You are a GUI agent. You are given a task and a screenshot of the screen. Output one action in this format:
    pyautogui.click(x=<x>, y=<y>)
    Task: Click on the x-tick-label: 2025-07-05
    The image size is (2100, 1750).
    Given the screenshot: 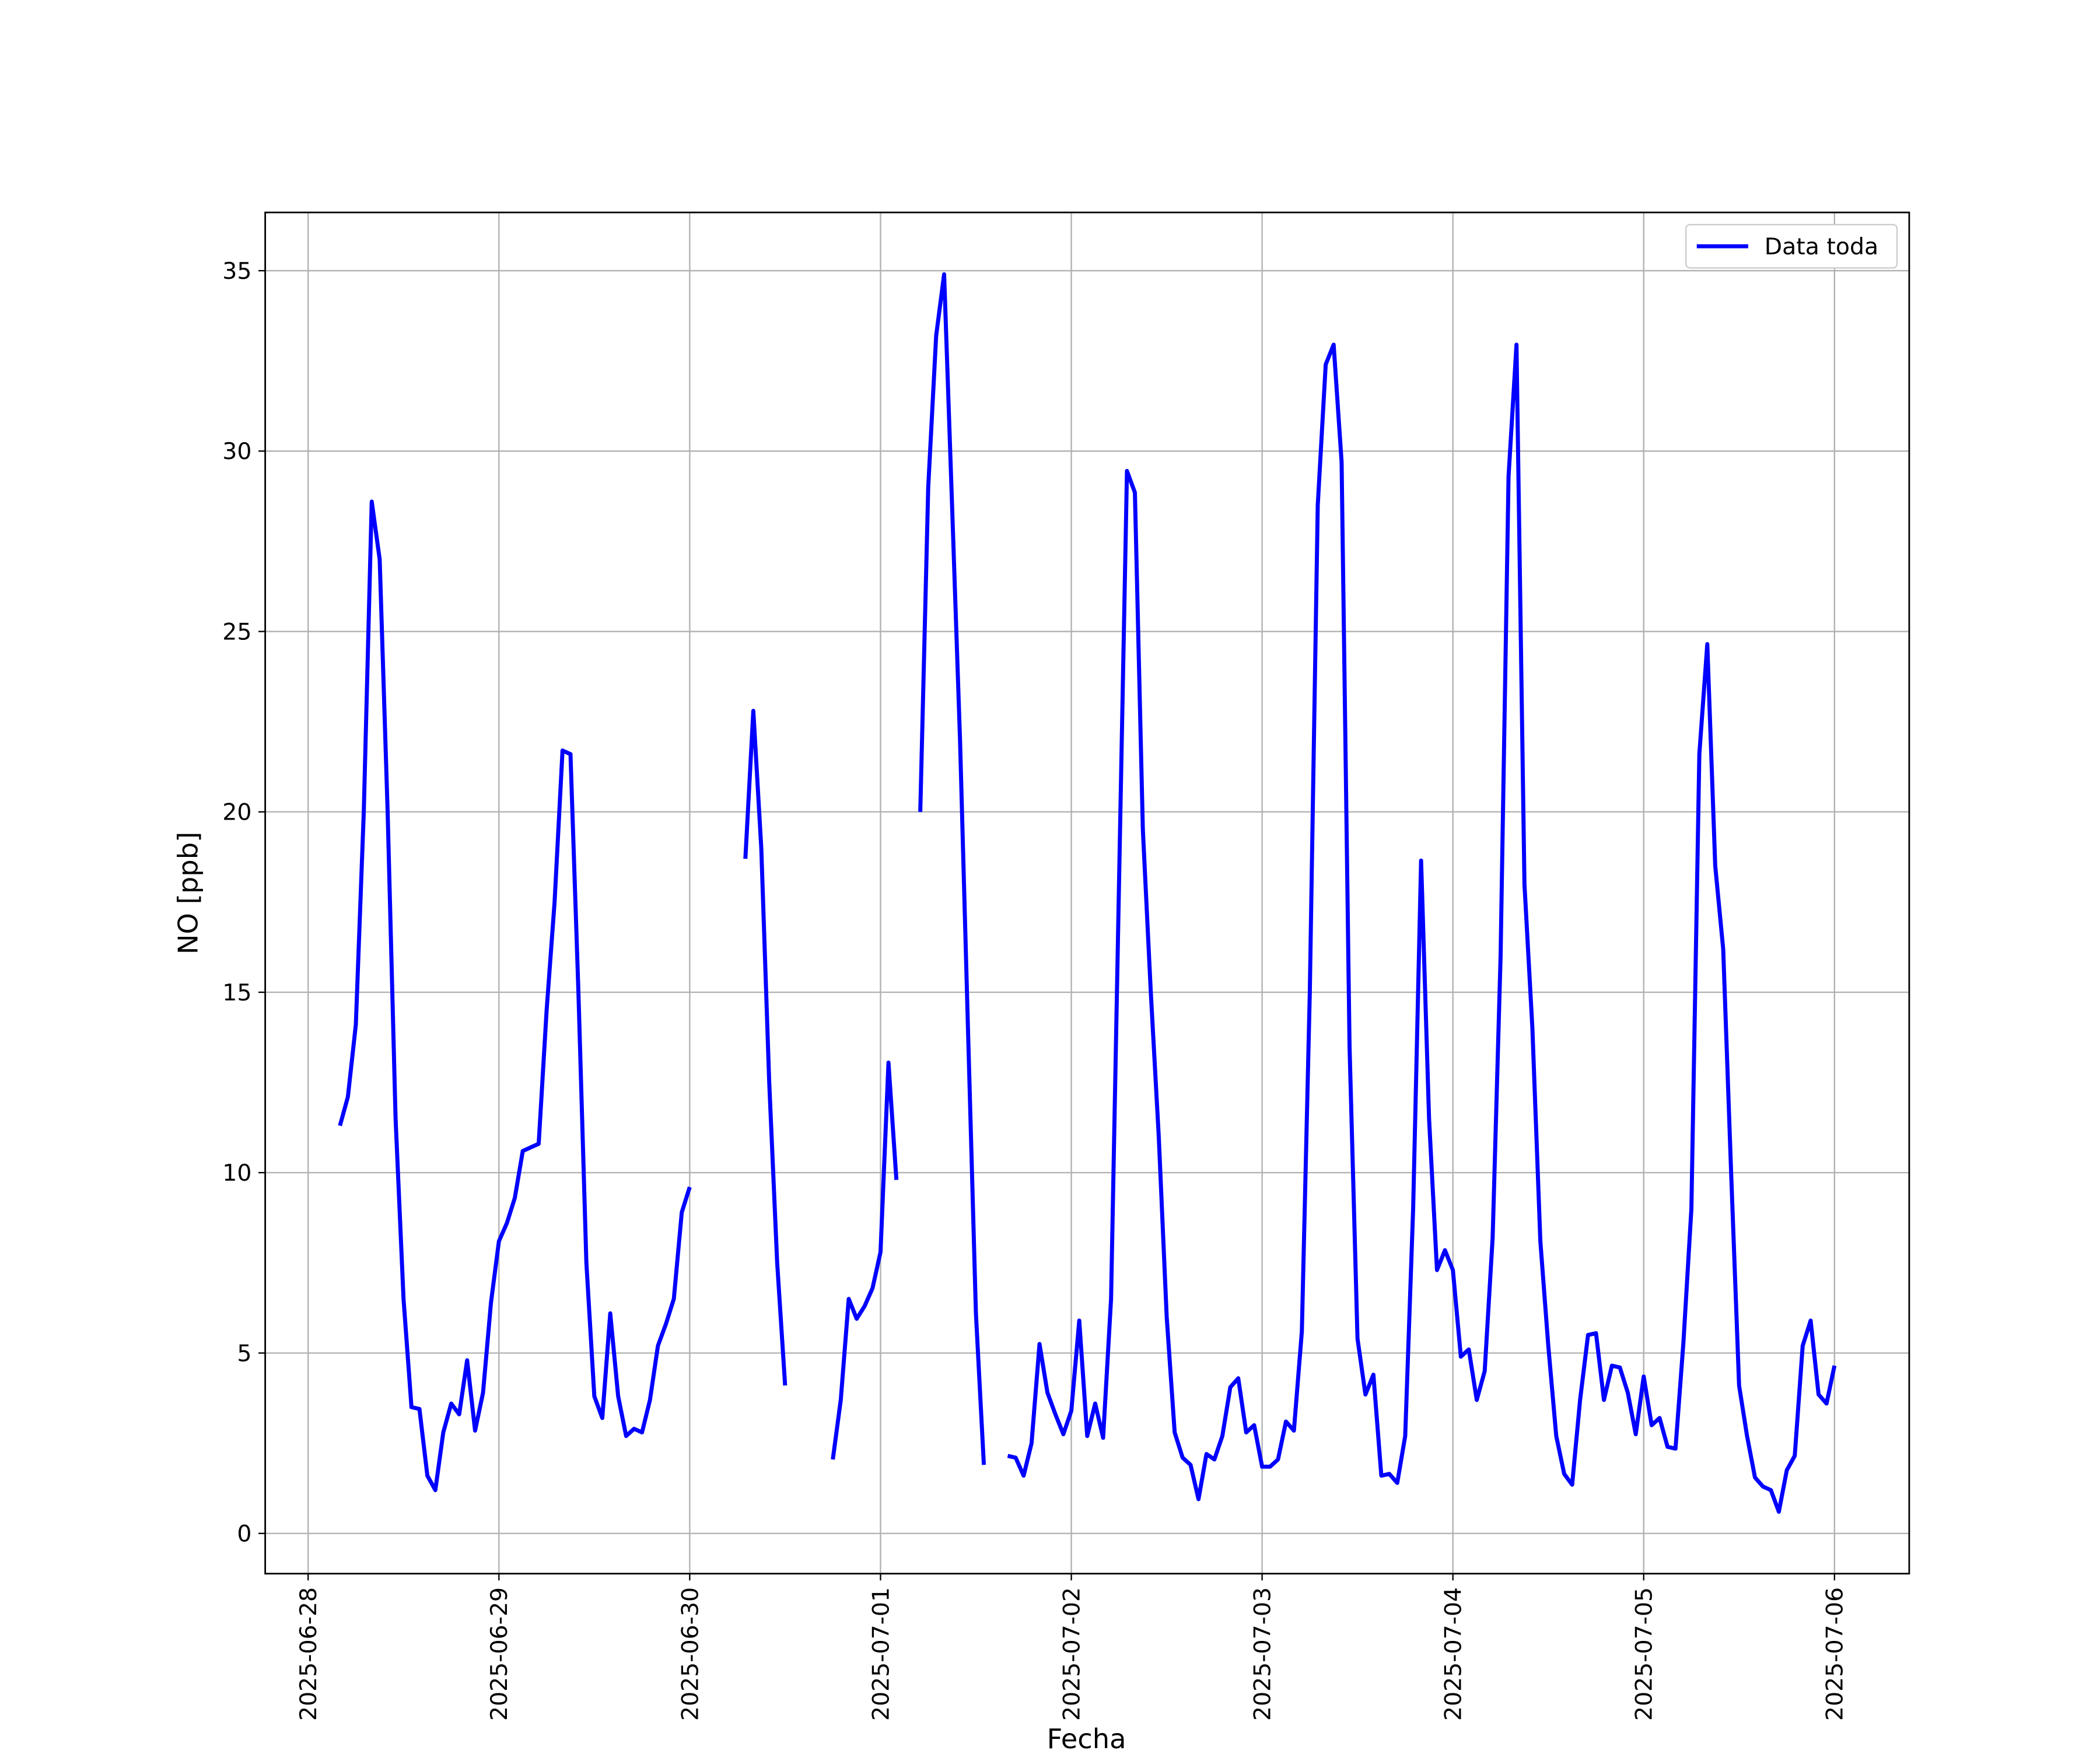 What is the action you would take?
    pyautogui.click(x=1644, y=1654)
    